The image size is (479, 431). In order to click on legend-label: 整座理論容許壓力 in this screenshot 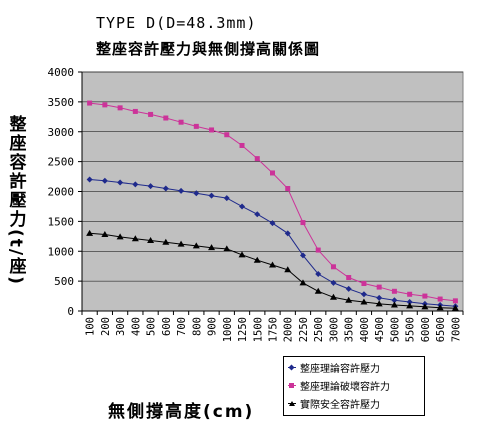, I will do `click(340, 369)`.